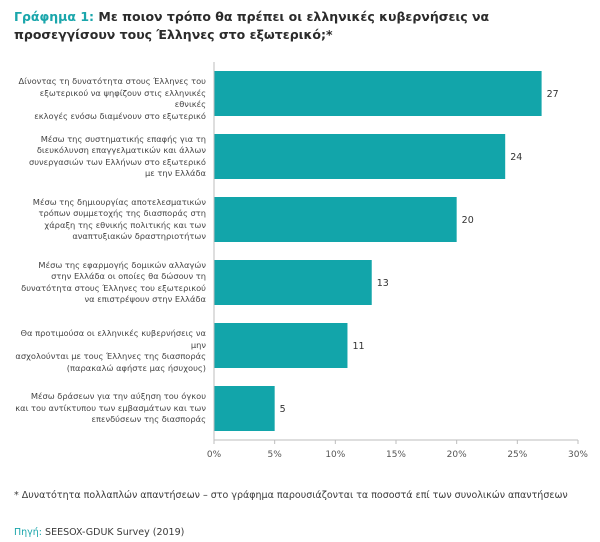 The width and height of the screenshot is (600, 542). I want to click on data-label: 13, so click(383, 283).